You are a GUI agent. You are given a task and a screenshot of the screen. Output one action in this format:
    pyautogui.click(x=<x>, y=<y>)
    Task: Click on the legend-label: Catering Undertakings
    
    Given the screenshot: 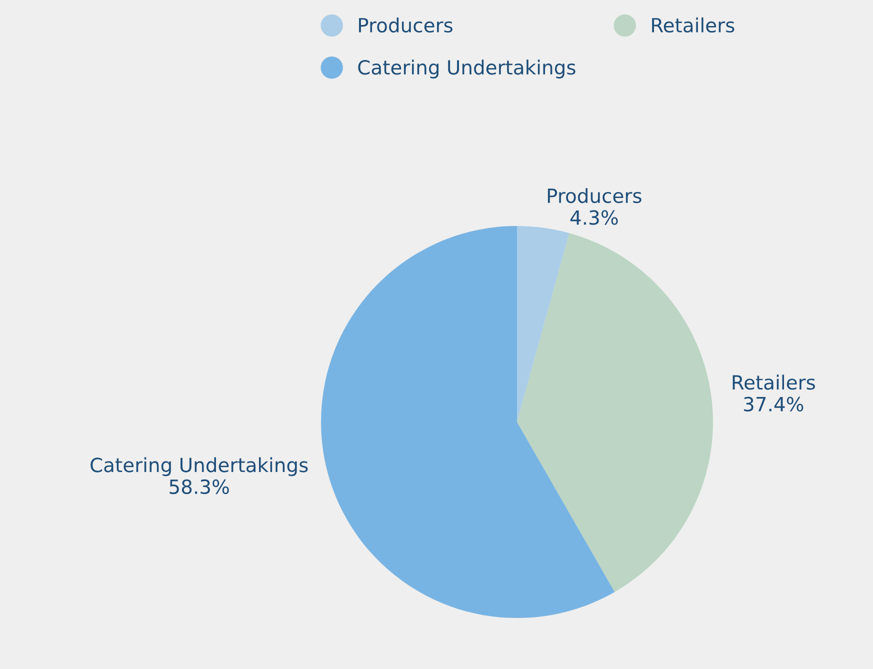 What is the action you would take?
    pyautogui.click(x=467, y=69)
    